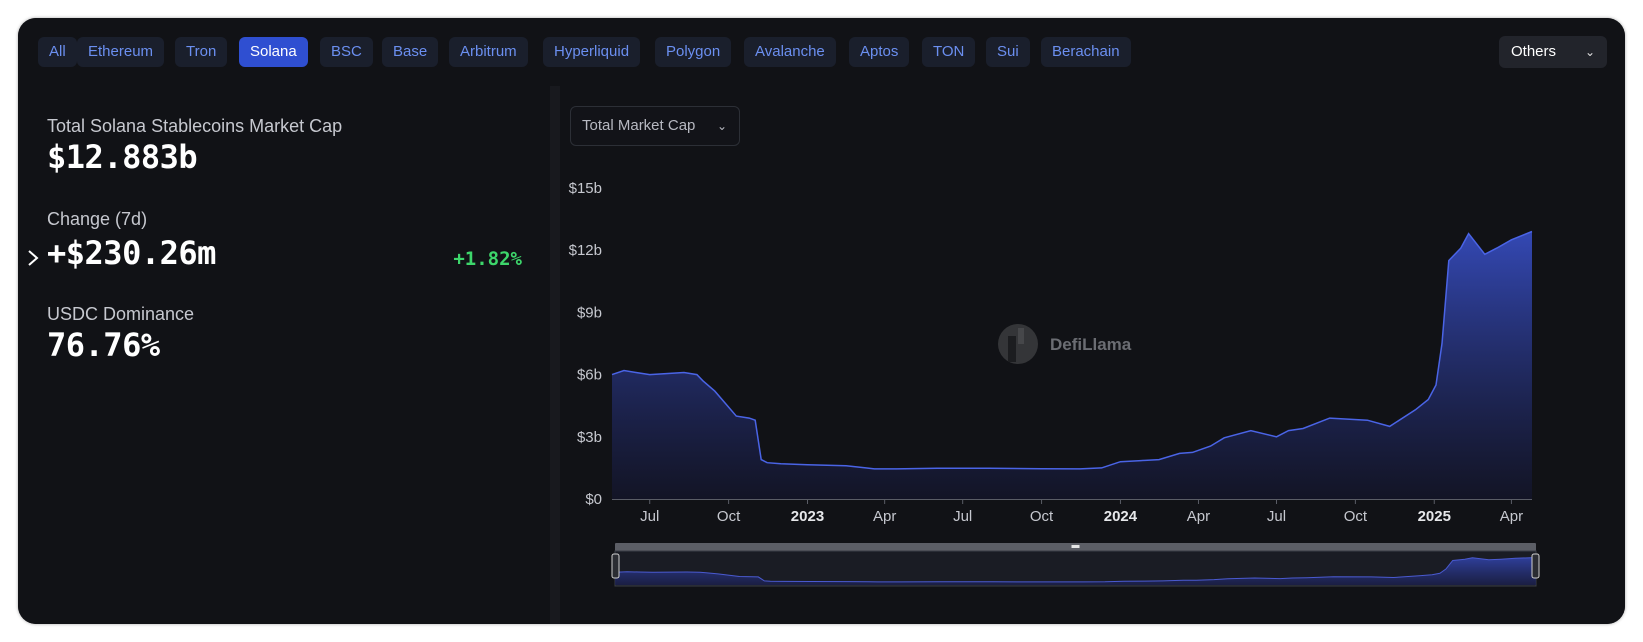 The height and width of the screenshot is (642, 1643). I want to click on y-tick-label: $15b, so click(585, 188).